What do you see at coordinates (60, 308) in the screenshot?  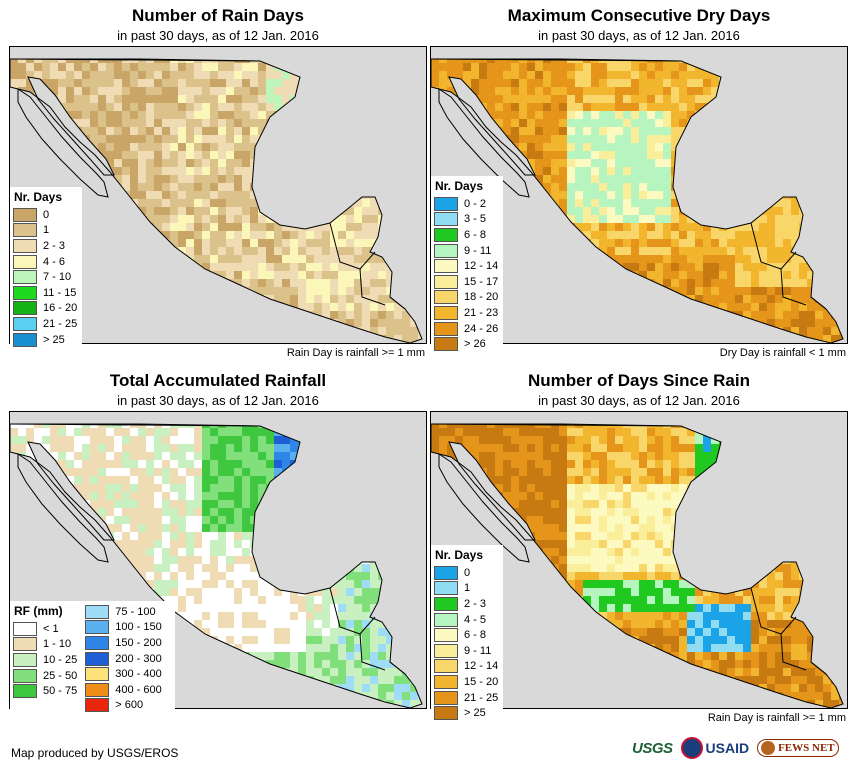 I see `legend-label: 16 - 20` at bounding box center [60, 308].